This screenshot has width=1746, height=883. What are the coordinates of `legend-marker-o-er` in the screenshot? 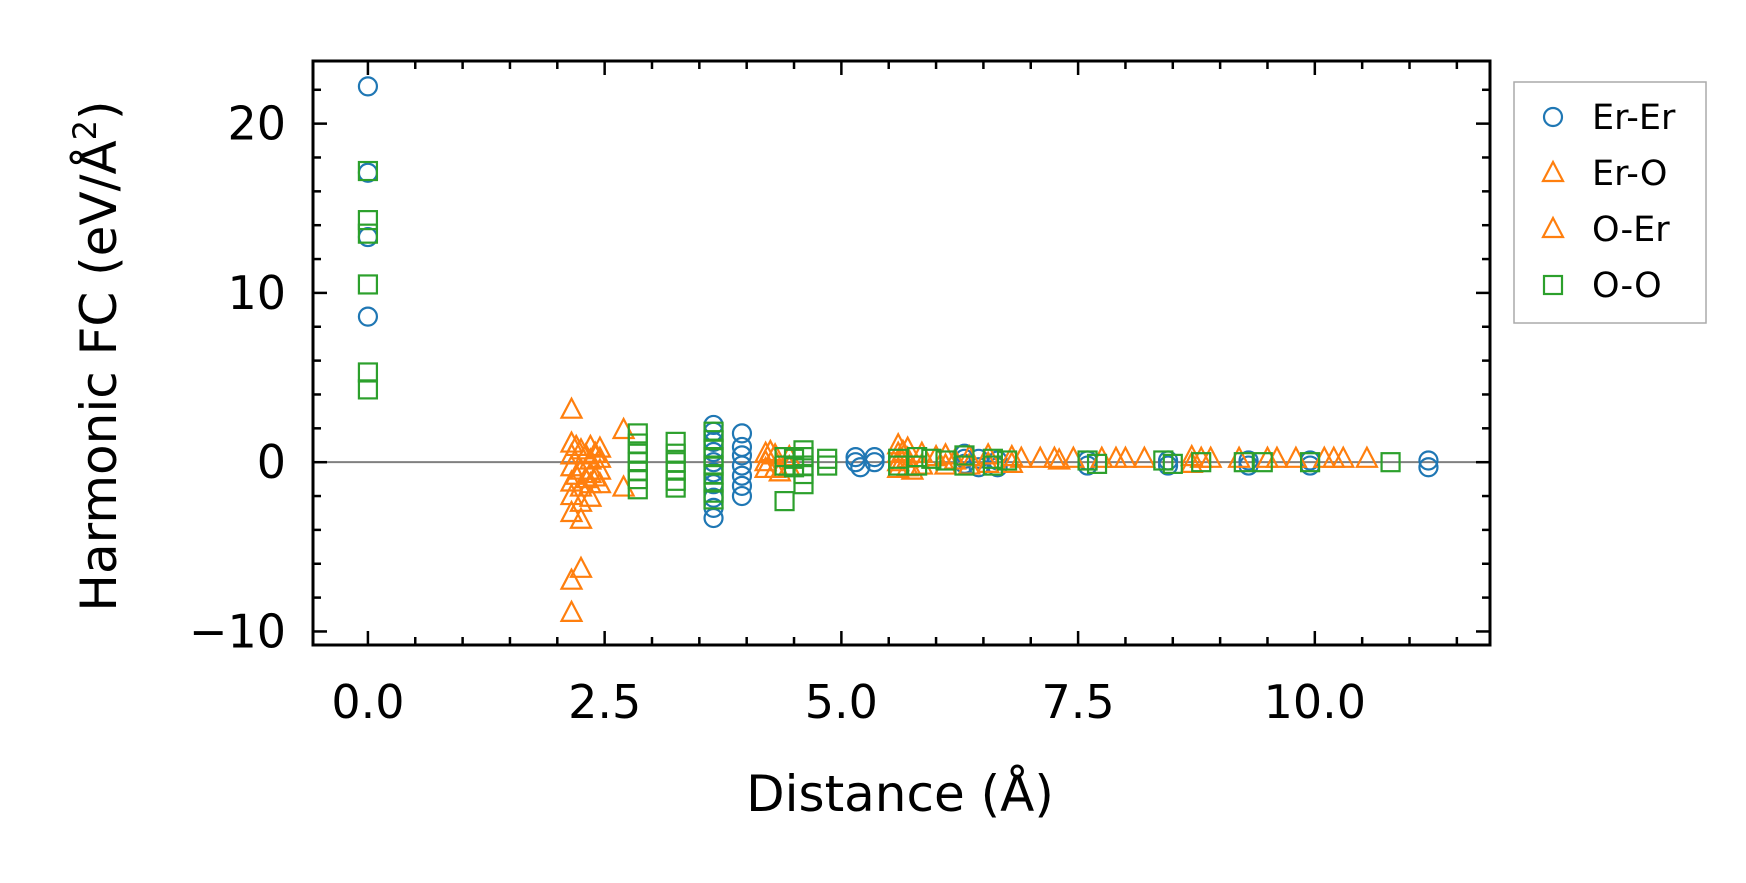 It's located at (1553, 227).